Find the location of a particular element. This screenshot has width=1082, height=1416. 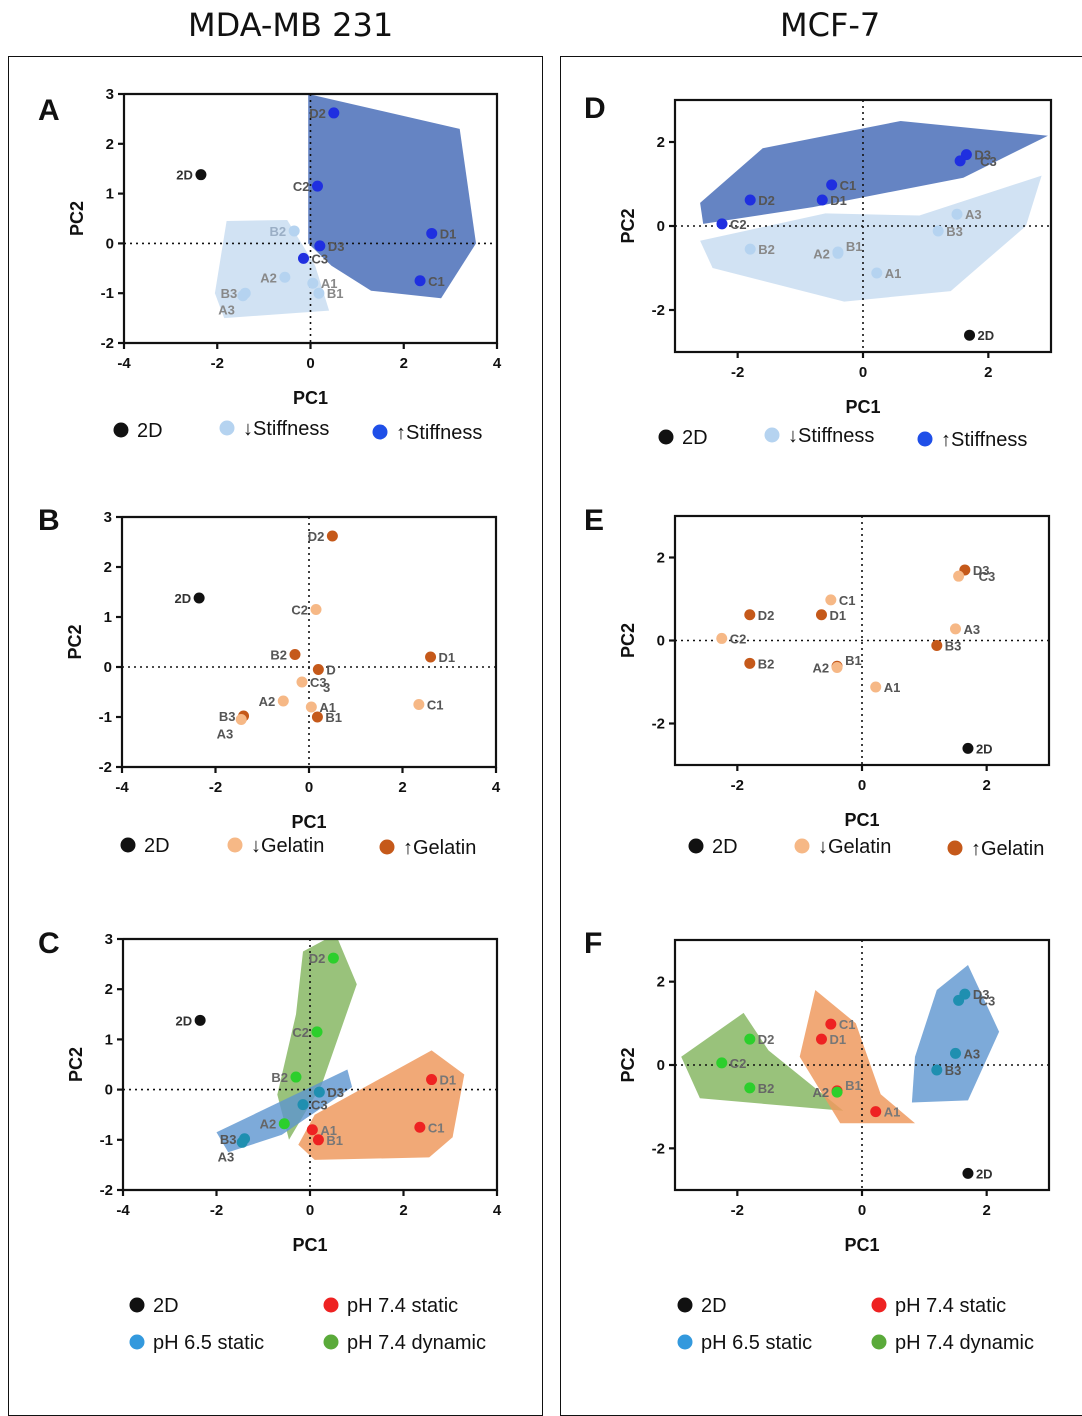

legend-label: ↑Stiffness is located at coordinates (439, 433).